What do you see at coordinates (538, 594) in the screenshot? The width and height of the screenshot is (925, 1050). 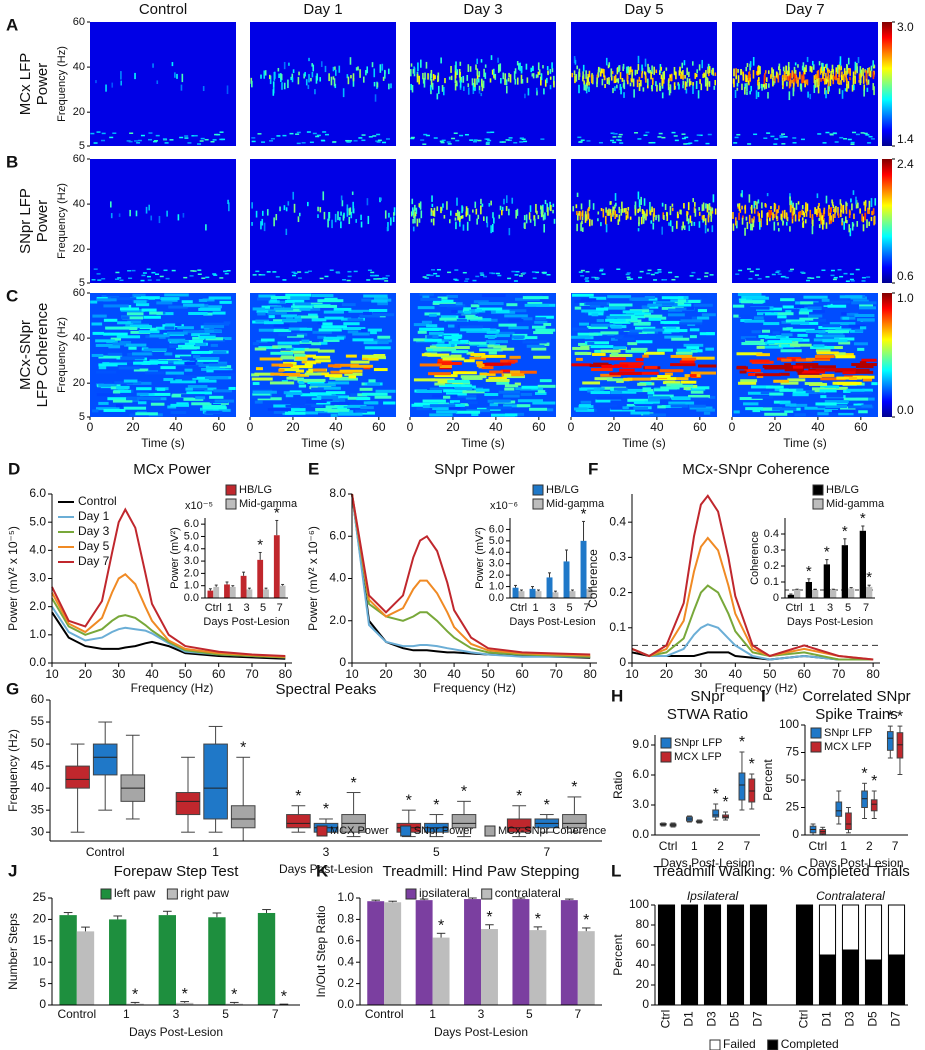 I see `bar` at bounding box center [538, 594].